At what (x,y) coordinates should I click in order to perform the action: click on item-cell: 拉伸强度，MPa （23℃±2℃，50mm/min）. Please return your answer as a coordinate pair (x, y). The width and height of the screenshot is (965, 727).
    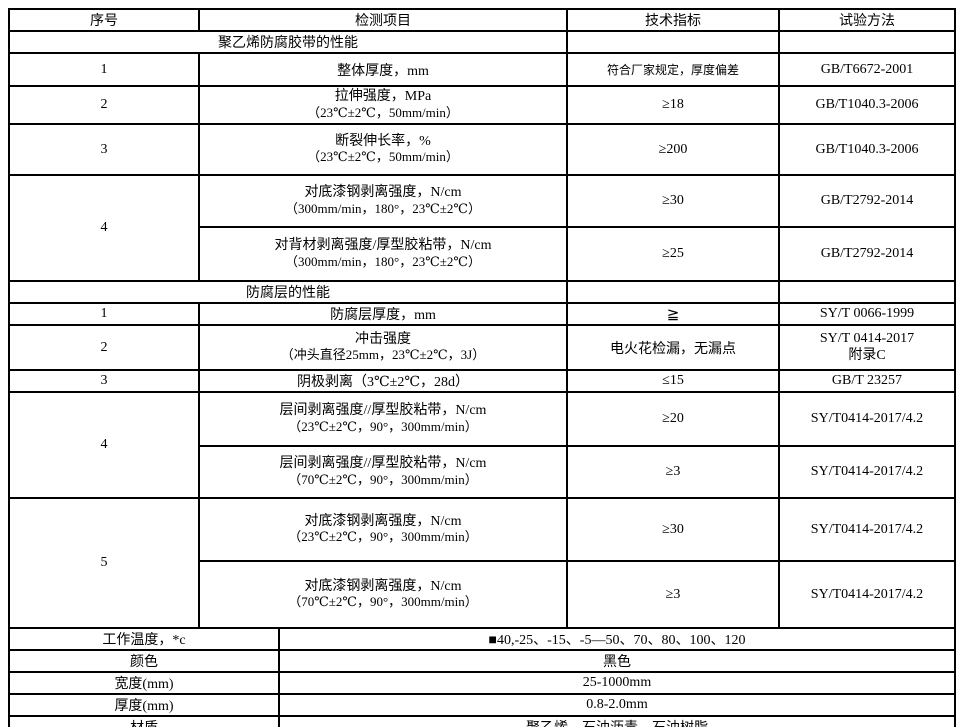
    Looking at the image, I should click on (383, 105).